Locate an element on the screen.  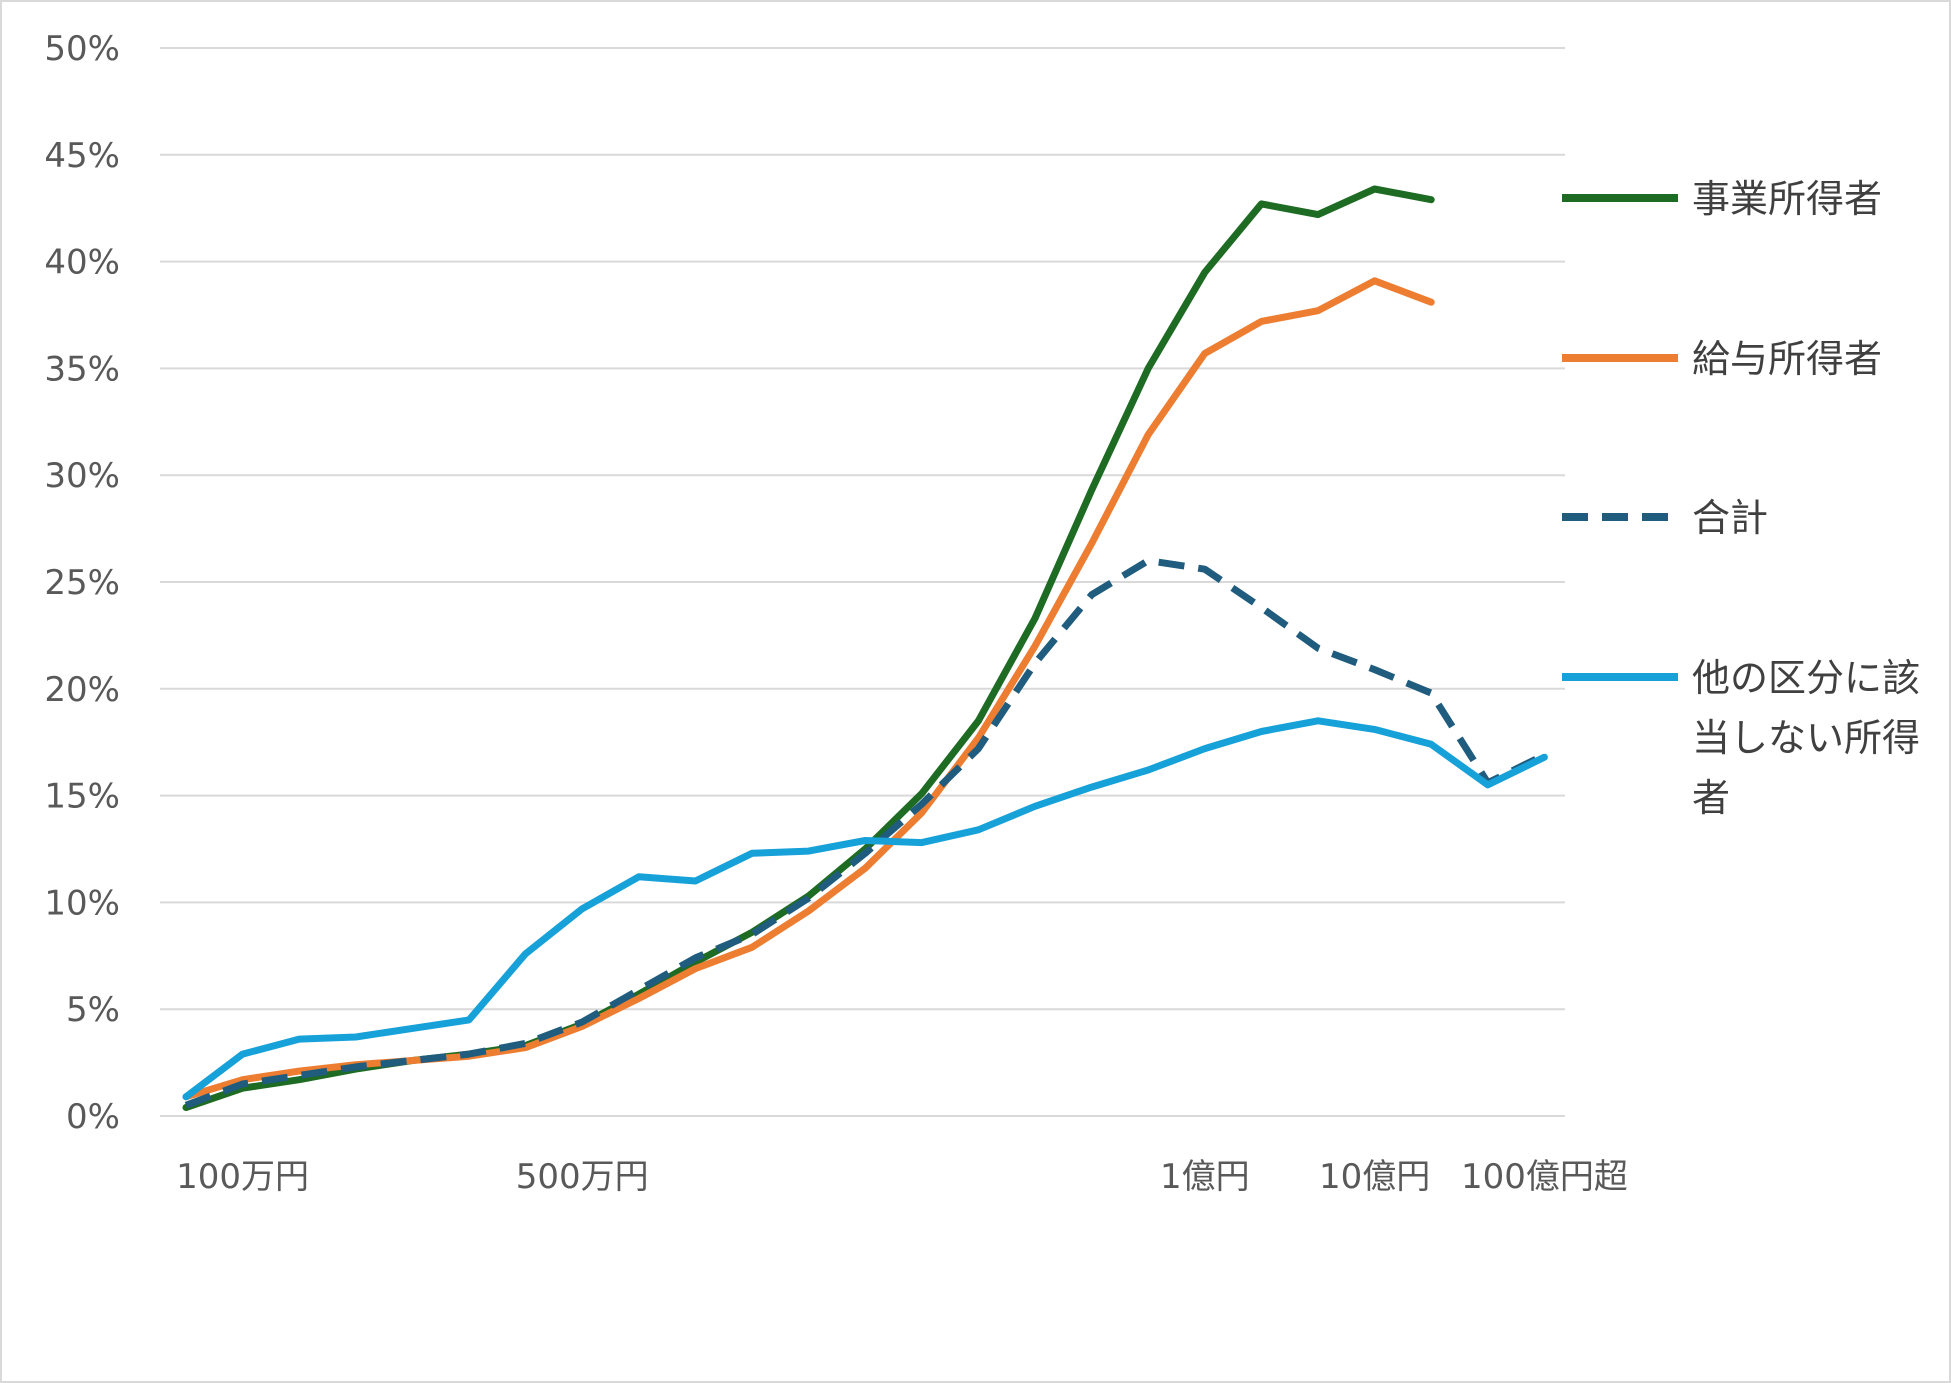
x-tick-label: 100万円 is located at coordinates (242, 1177).